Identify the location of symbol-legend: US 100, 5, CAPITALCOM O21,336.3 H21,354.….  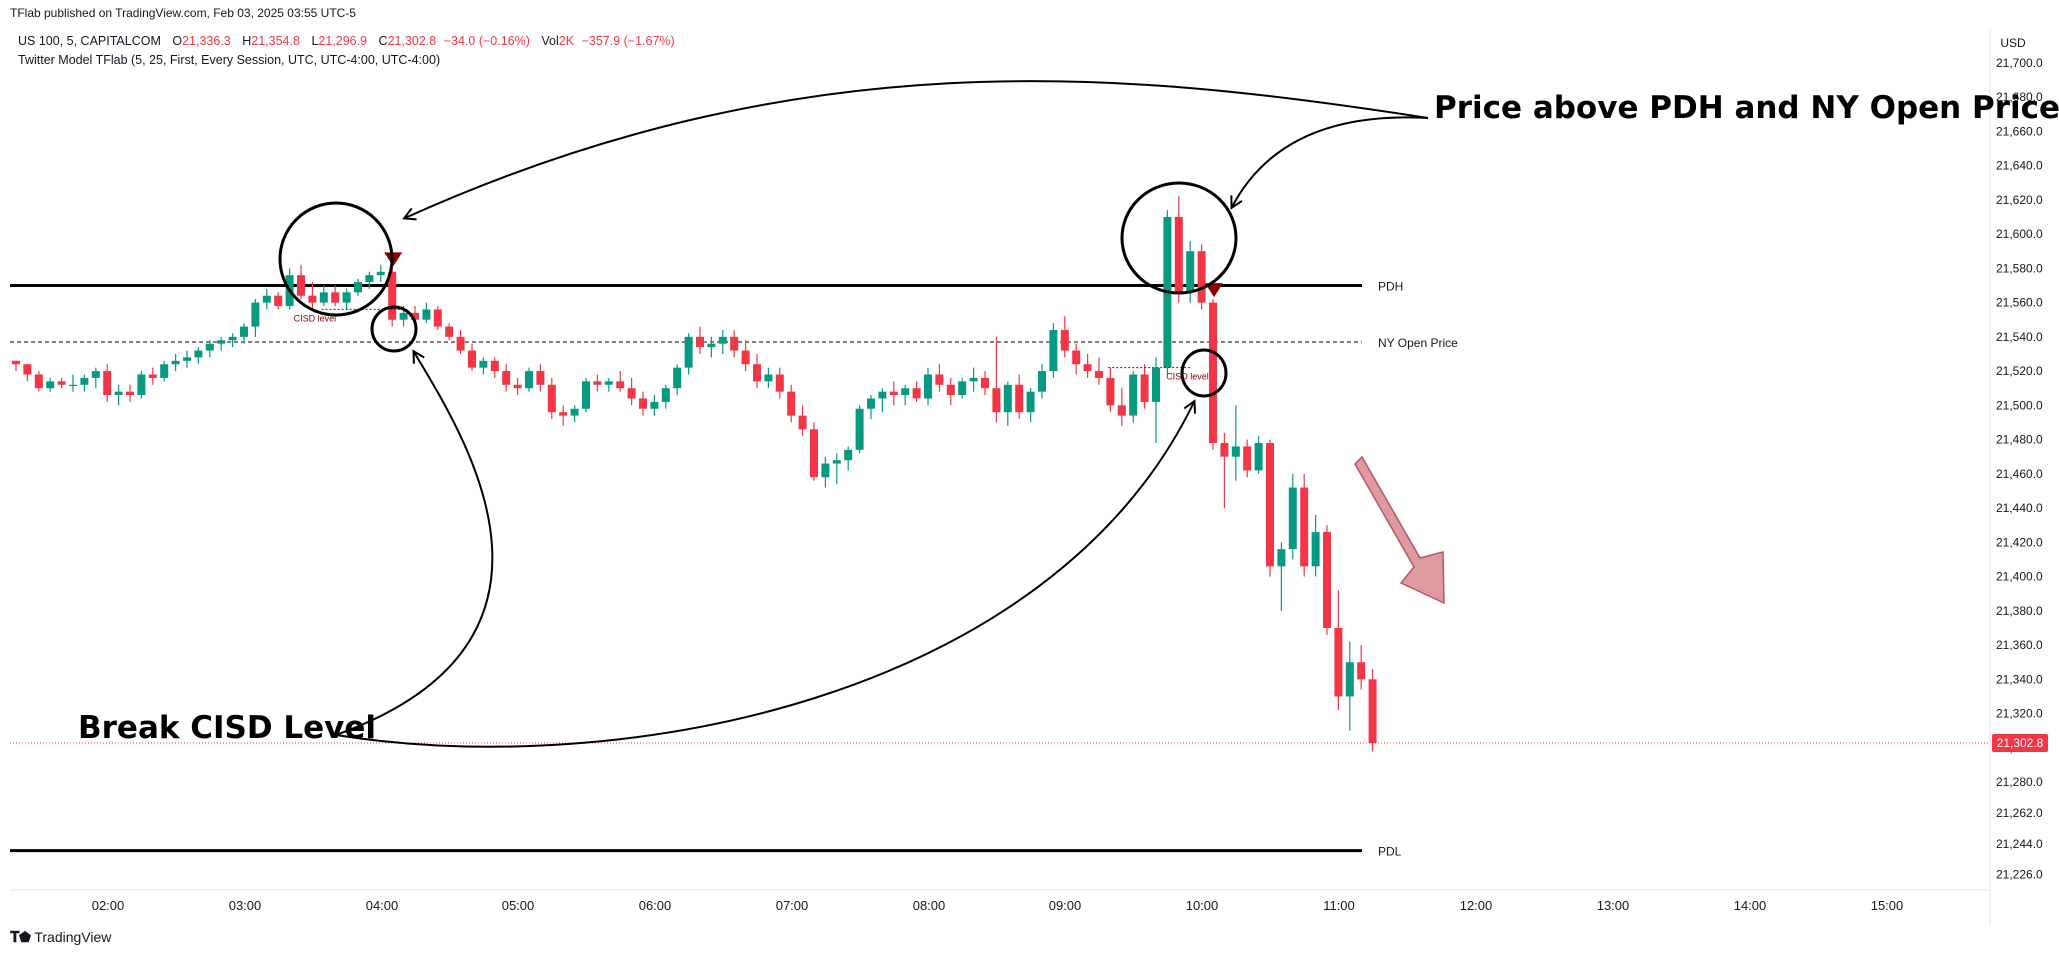
(346, 41).